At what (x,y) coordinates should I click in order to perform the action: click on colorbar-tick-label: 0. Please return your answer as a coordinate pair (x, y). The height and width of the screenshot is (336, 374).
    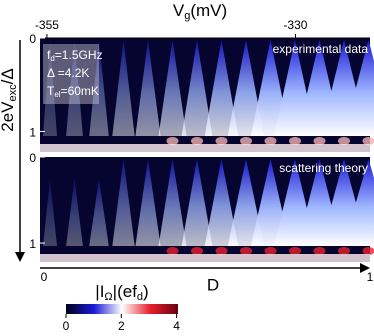
    Looking at the image, I should click on (66, 326).